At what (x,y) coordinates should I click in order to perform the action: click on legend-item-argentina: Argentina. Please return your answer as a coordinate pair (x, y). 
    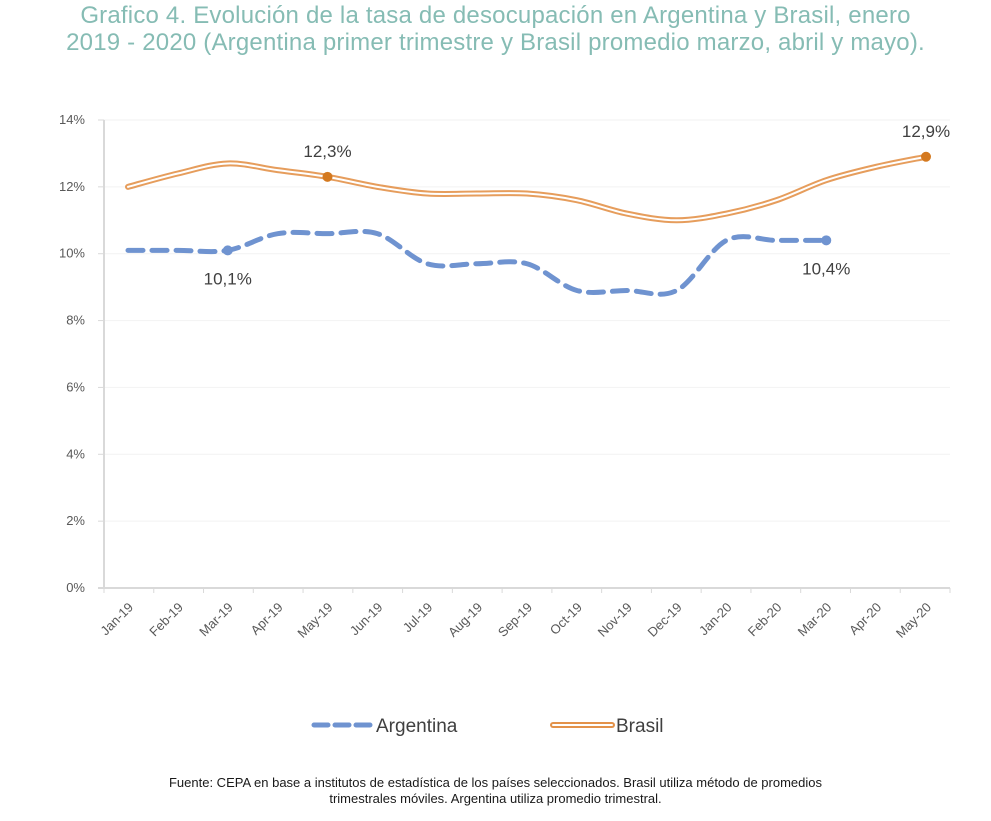
    Looking at the image, I should click on (384, 726).